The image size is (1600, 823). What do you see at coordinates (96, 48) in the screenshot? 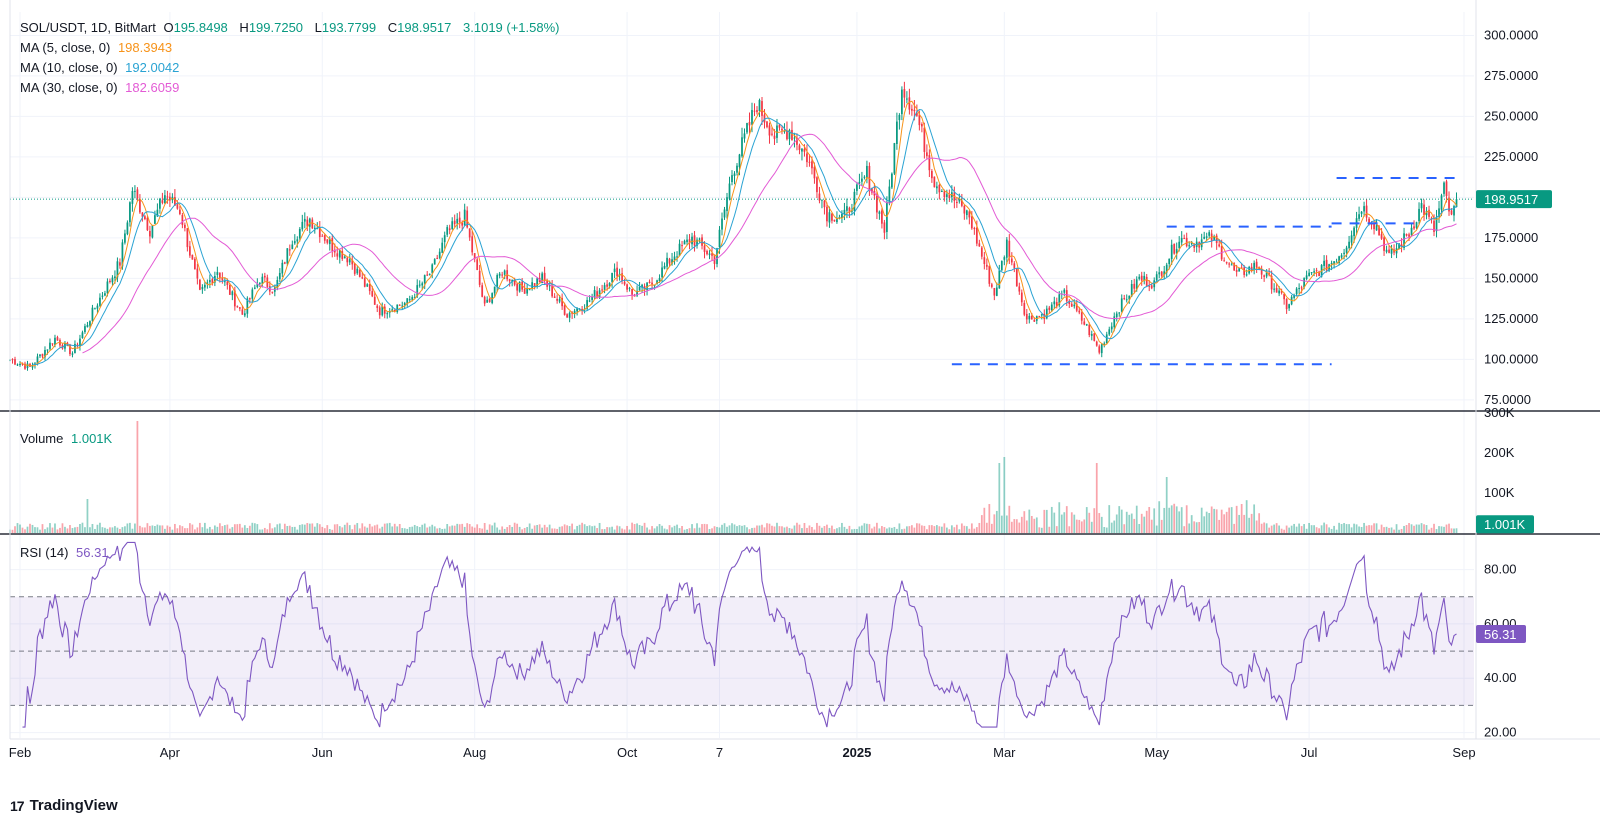
I see `ma5-legend: MA (5, close, 0) 198.3943` at bounding box center [96, 48].